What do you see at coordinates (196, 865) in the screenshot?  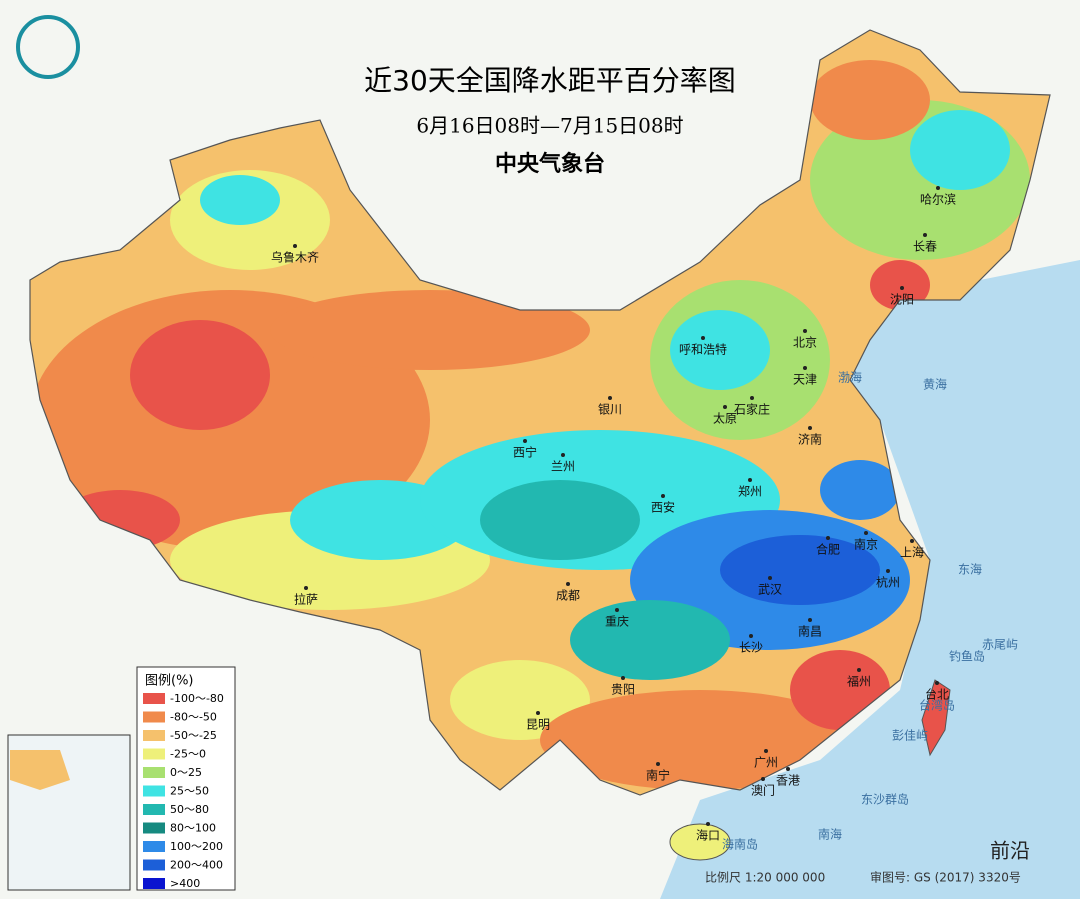 I see `legend-label: 200～400` at bounding box center [196, 865].